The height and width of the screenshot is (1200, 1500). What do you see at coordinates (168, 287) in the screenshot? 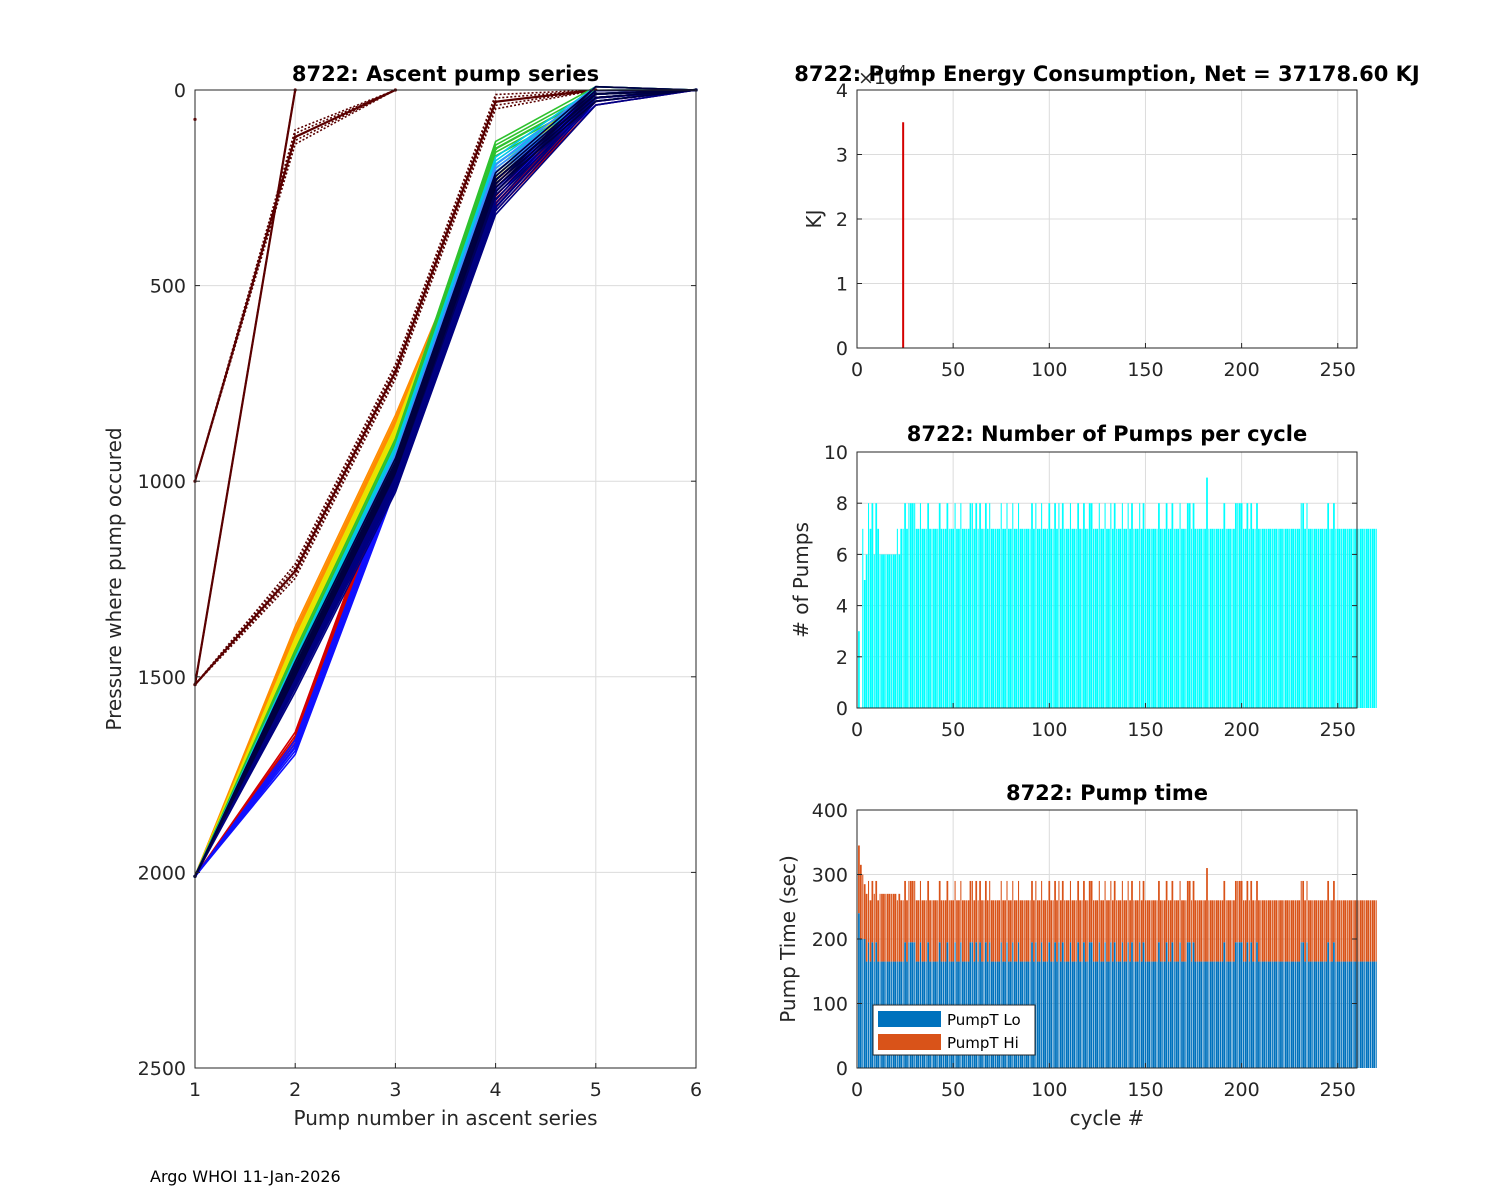
I see `ascent-ytick-label: 500` at bounding box center [168, 287].